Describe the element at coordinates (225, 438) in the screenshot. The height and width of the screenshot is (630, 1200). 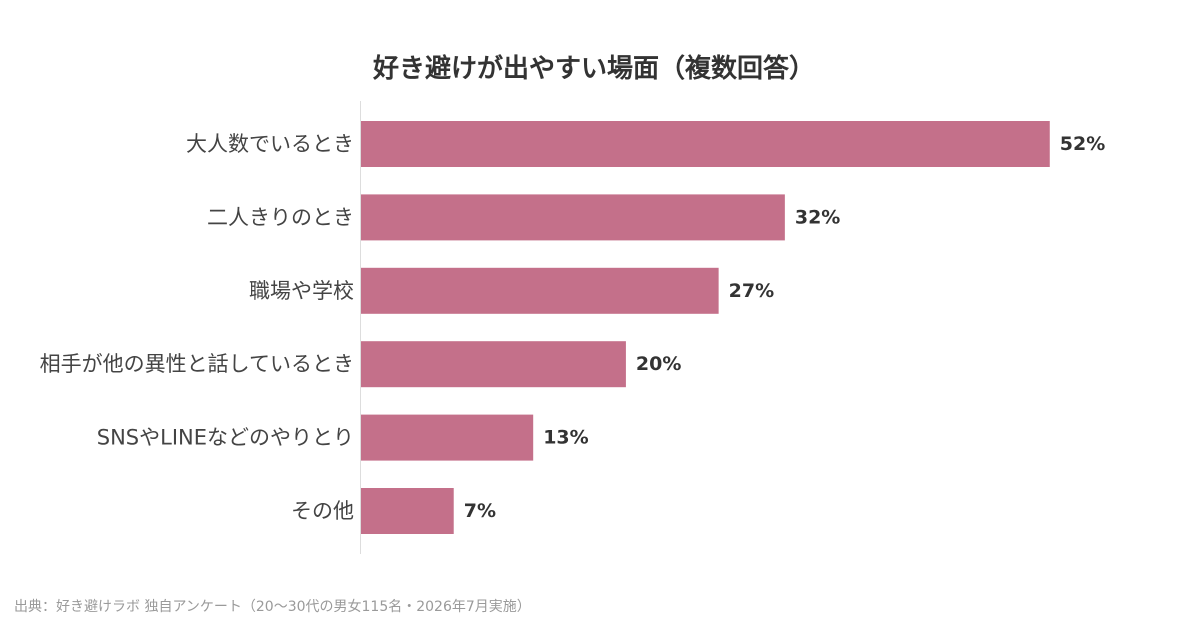
I see `category-label: SNSやLINEなどのやりとり` at that location.